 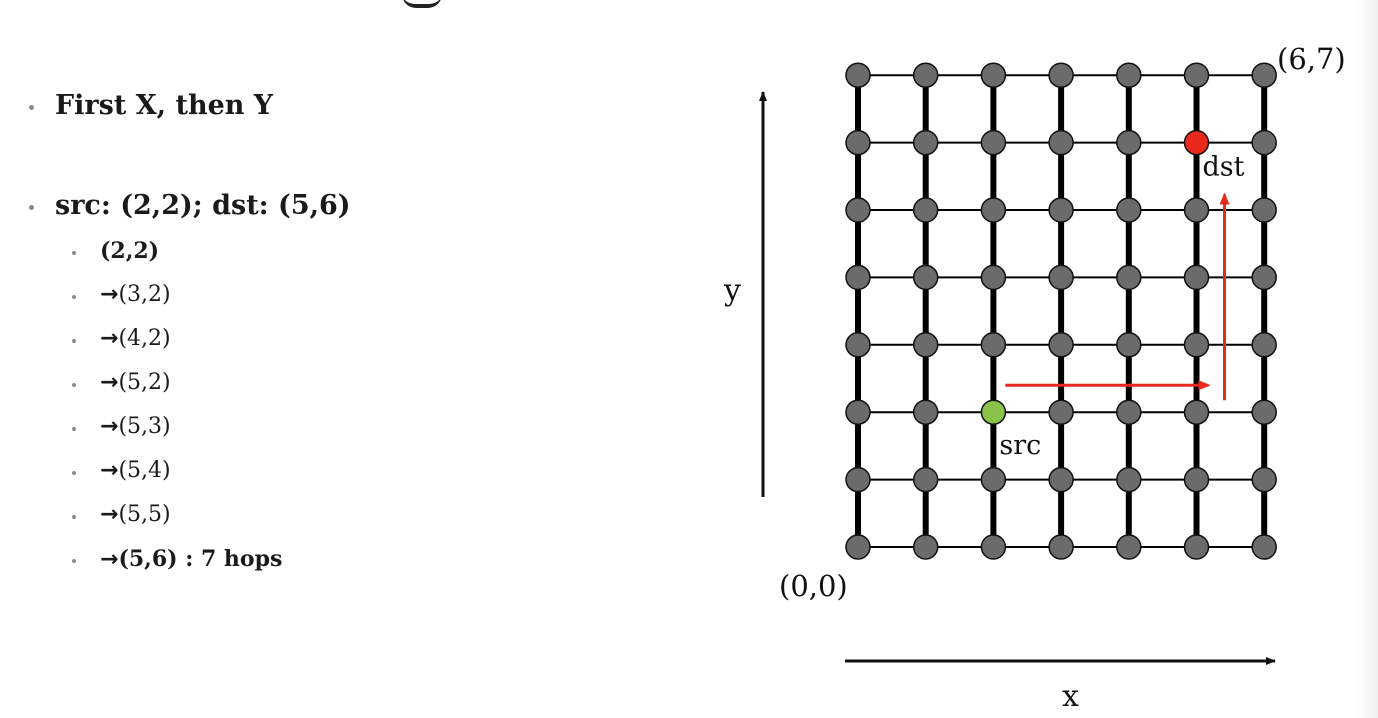 I want to click on path-step: →(5,4), so click(x=121, y=470).